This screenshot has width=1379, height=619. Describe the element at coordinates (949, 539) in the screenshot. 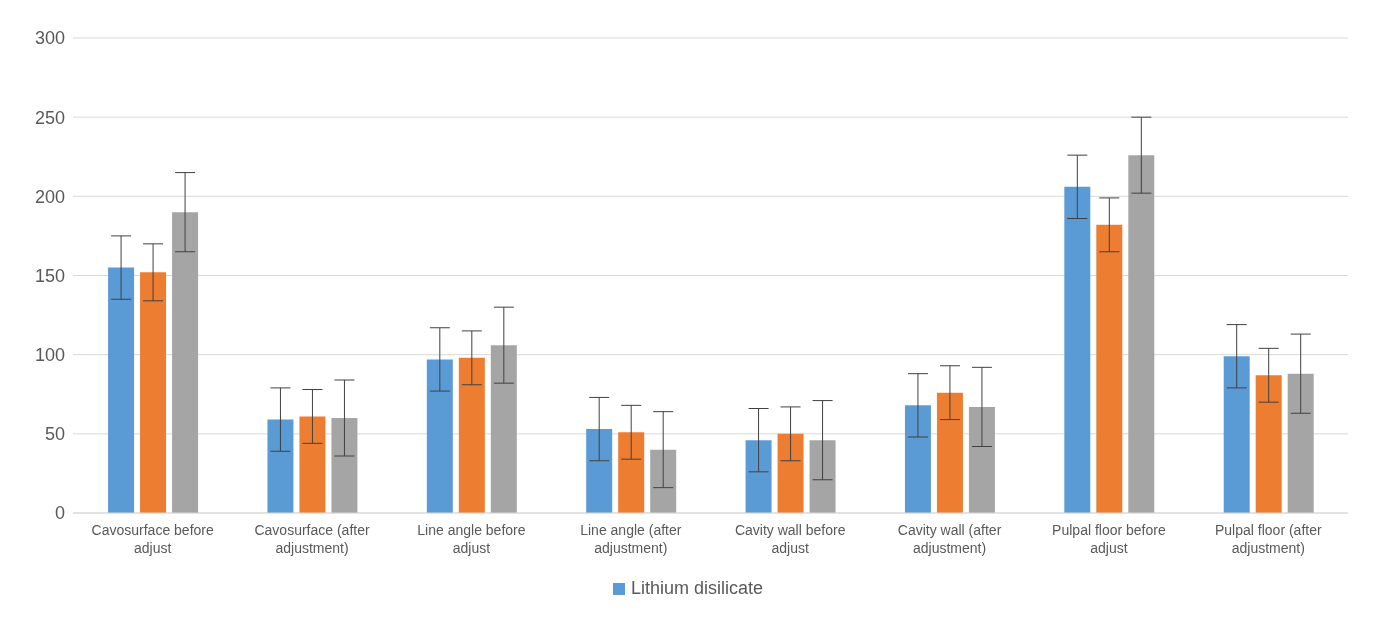

I see `x-tick-label: Cavity wall (after adjustment)` at that location.